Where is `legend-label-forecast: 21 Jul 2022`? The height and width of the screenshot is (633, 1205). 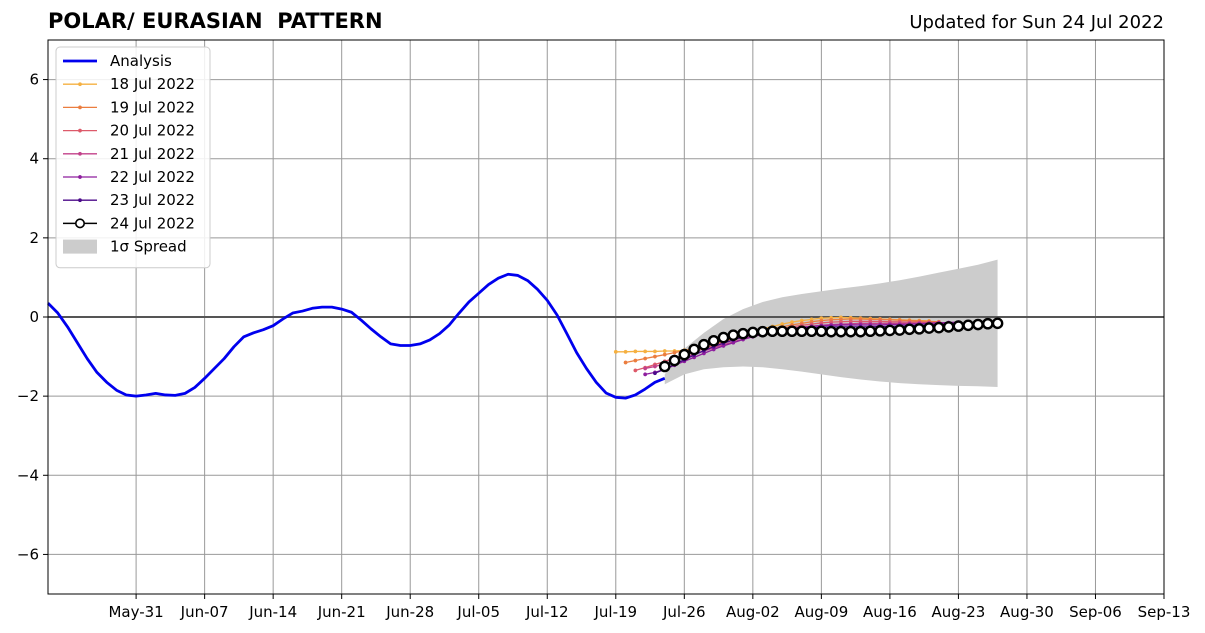 legend-label-forecast: 21 Jul 2022 is located at coordinates (152, 154).